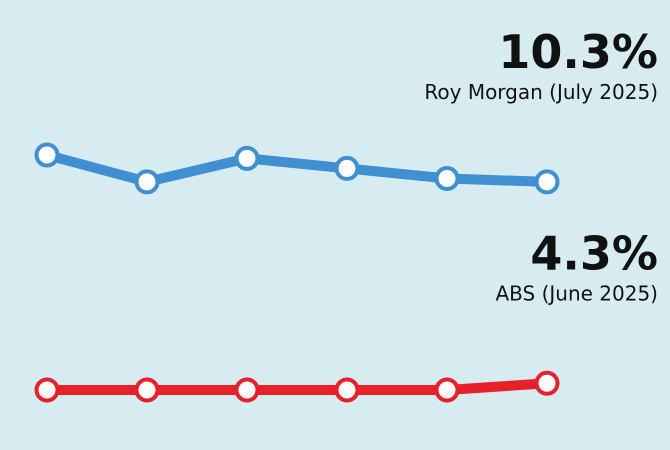 Image resolution: width=670 pixels, height=450 pixels. What do you see at coordinates (541, 92) in the screenshot?
I see `series-name: Roy Morgan (July 2025)` at bounding box center [541, 92].